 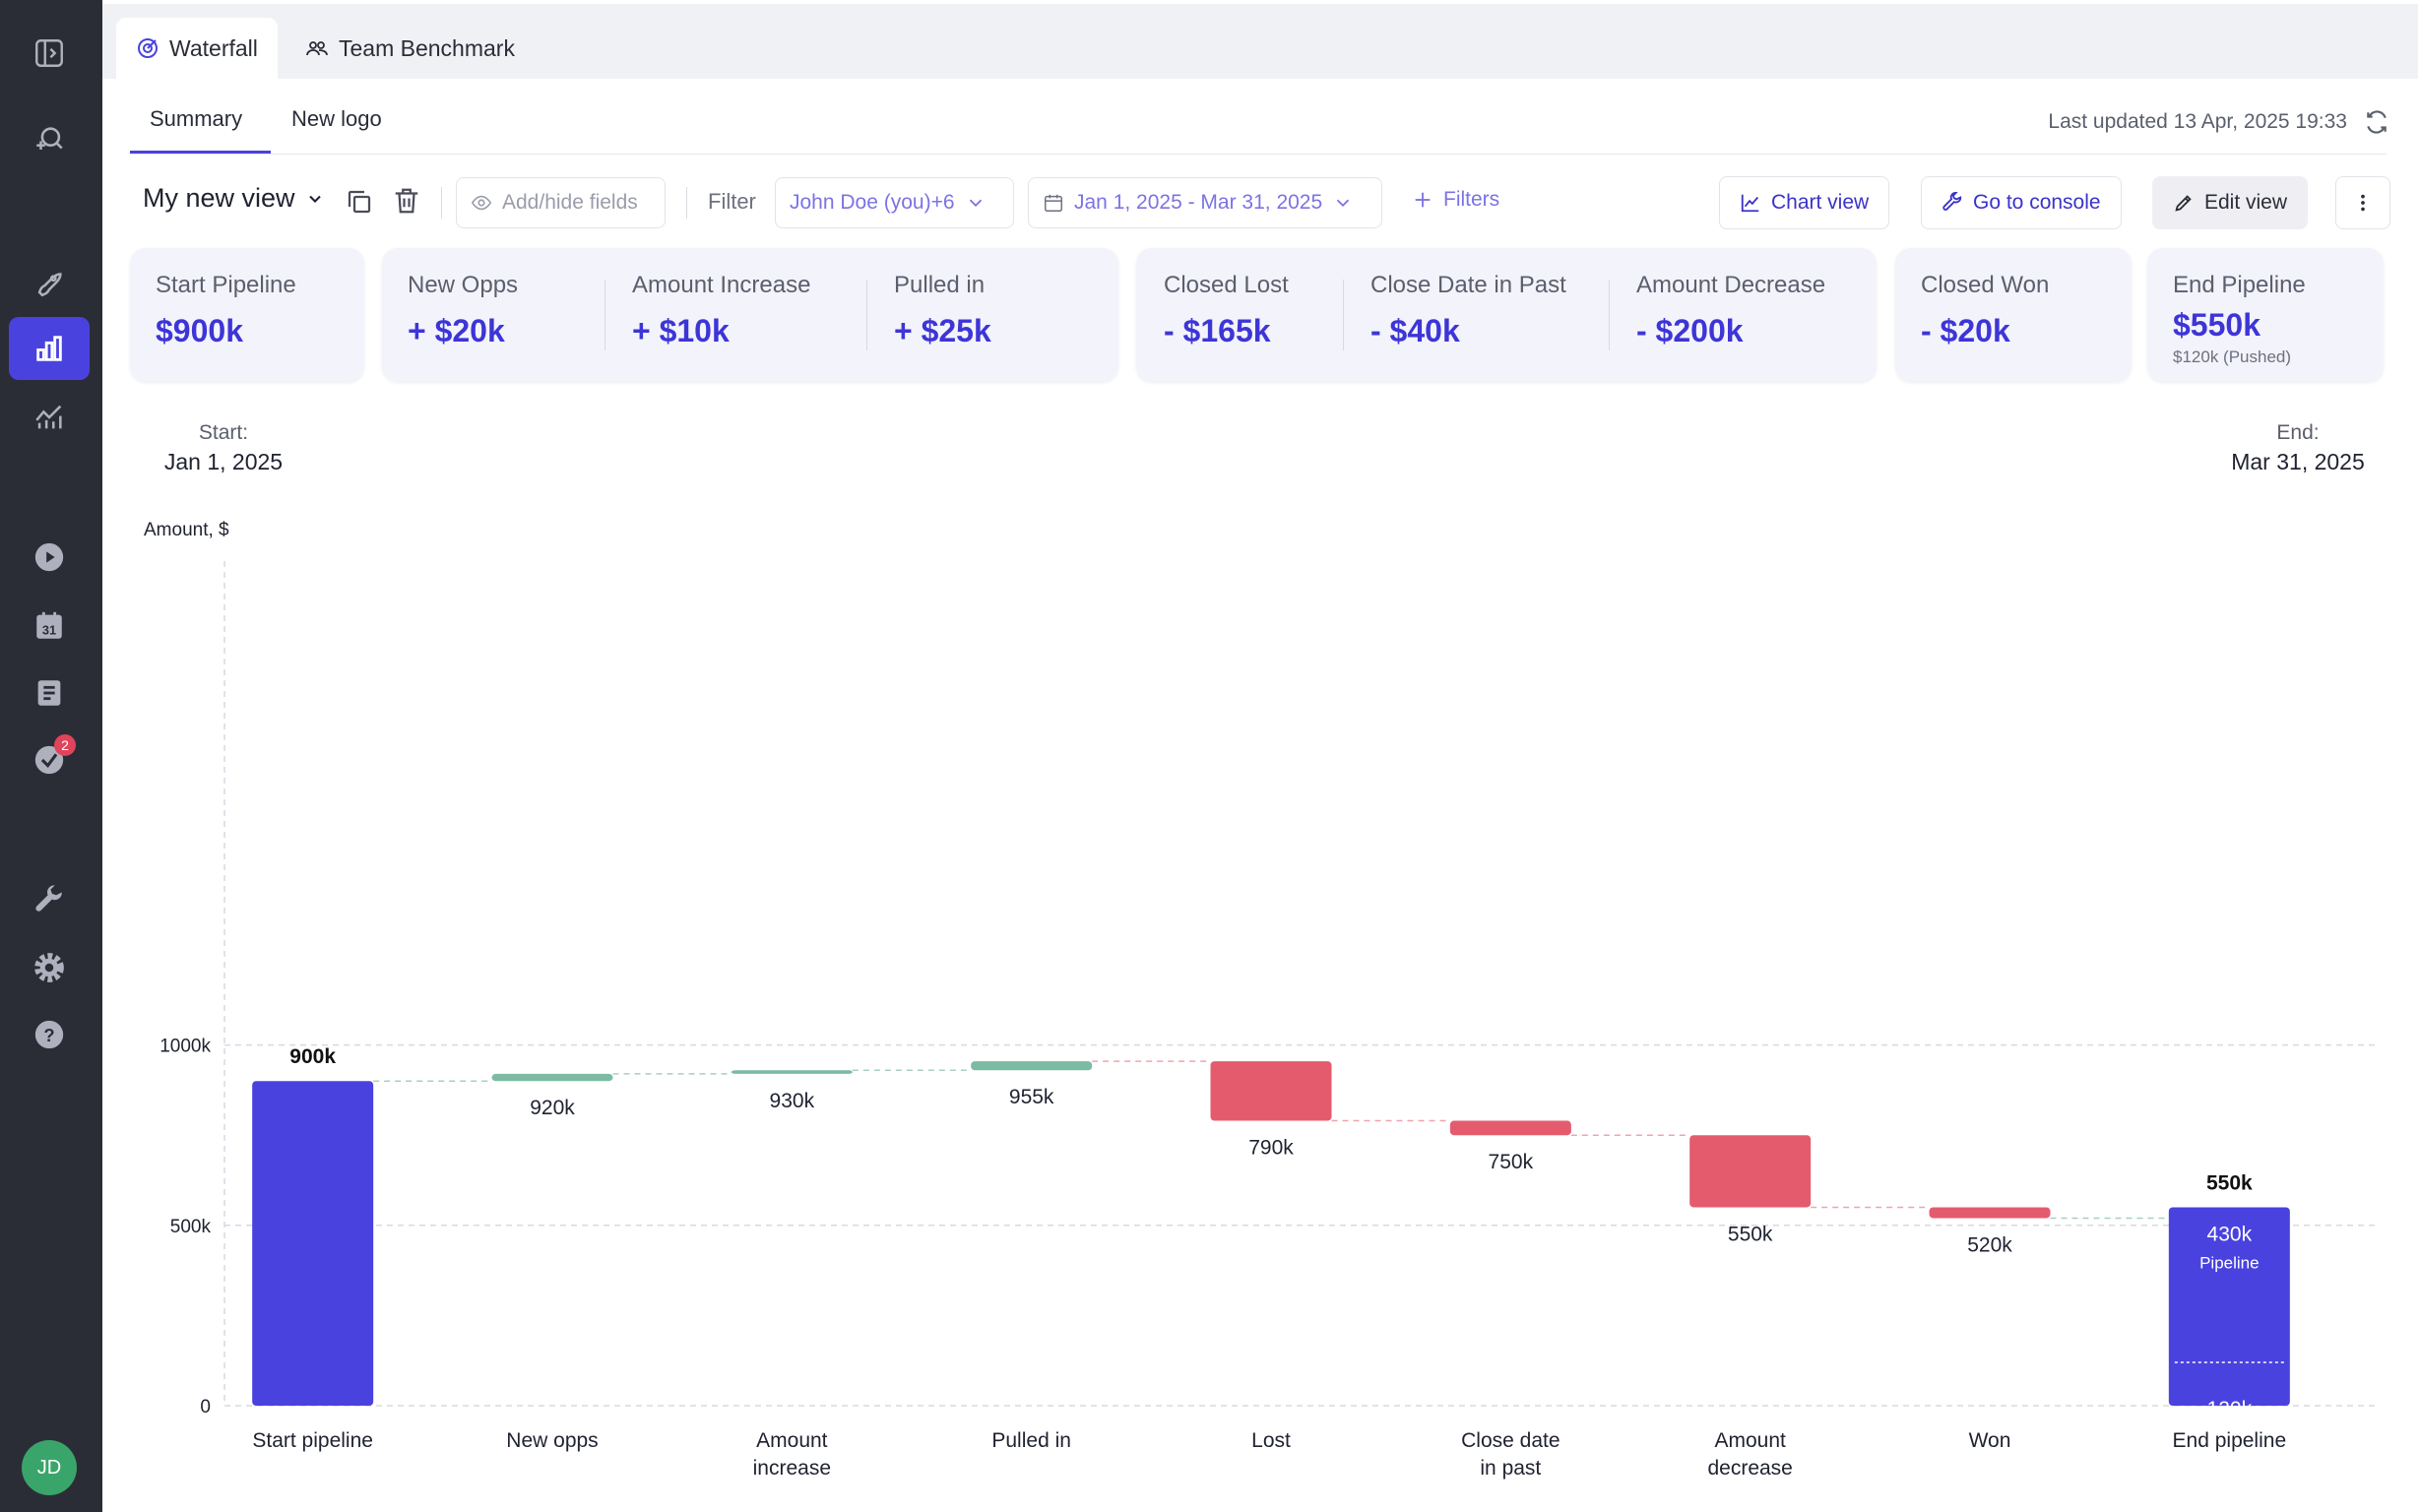 I want to click on segment-name-label: Pipeline, so click(x=2229, y=1262).